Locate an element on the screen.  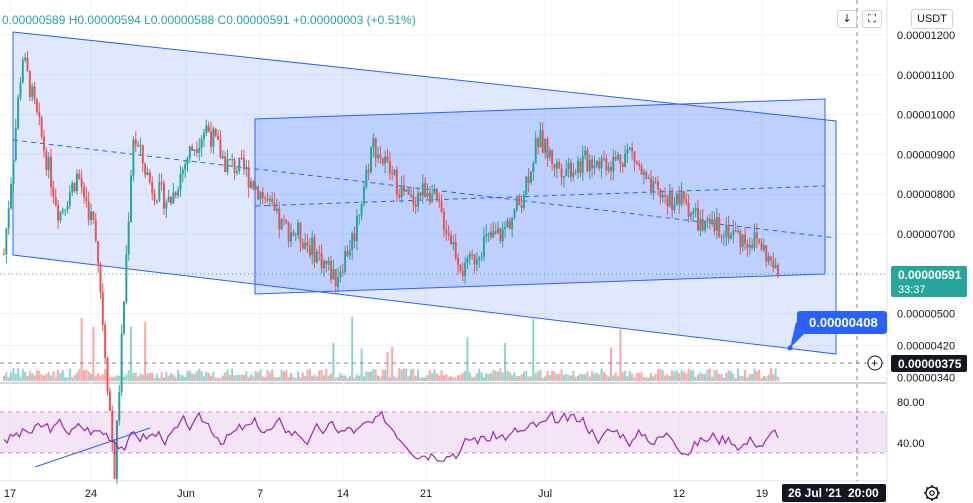
crosshair-add-icon is located at coordinates (875, 363).